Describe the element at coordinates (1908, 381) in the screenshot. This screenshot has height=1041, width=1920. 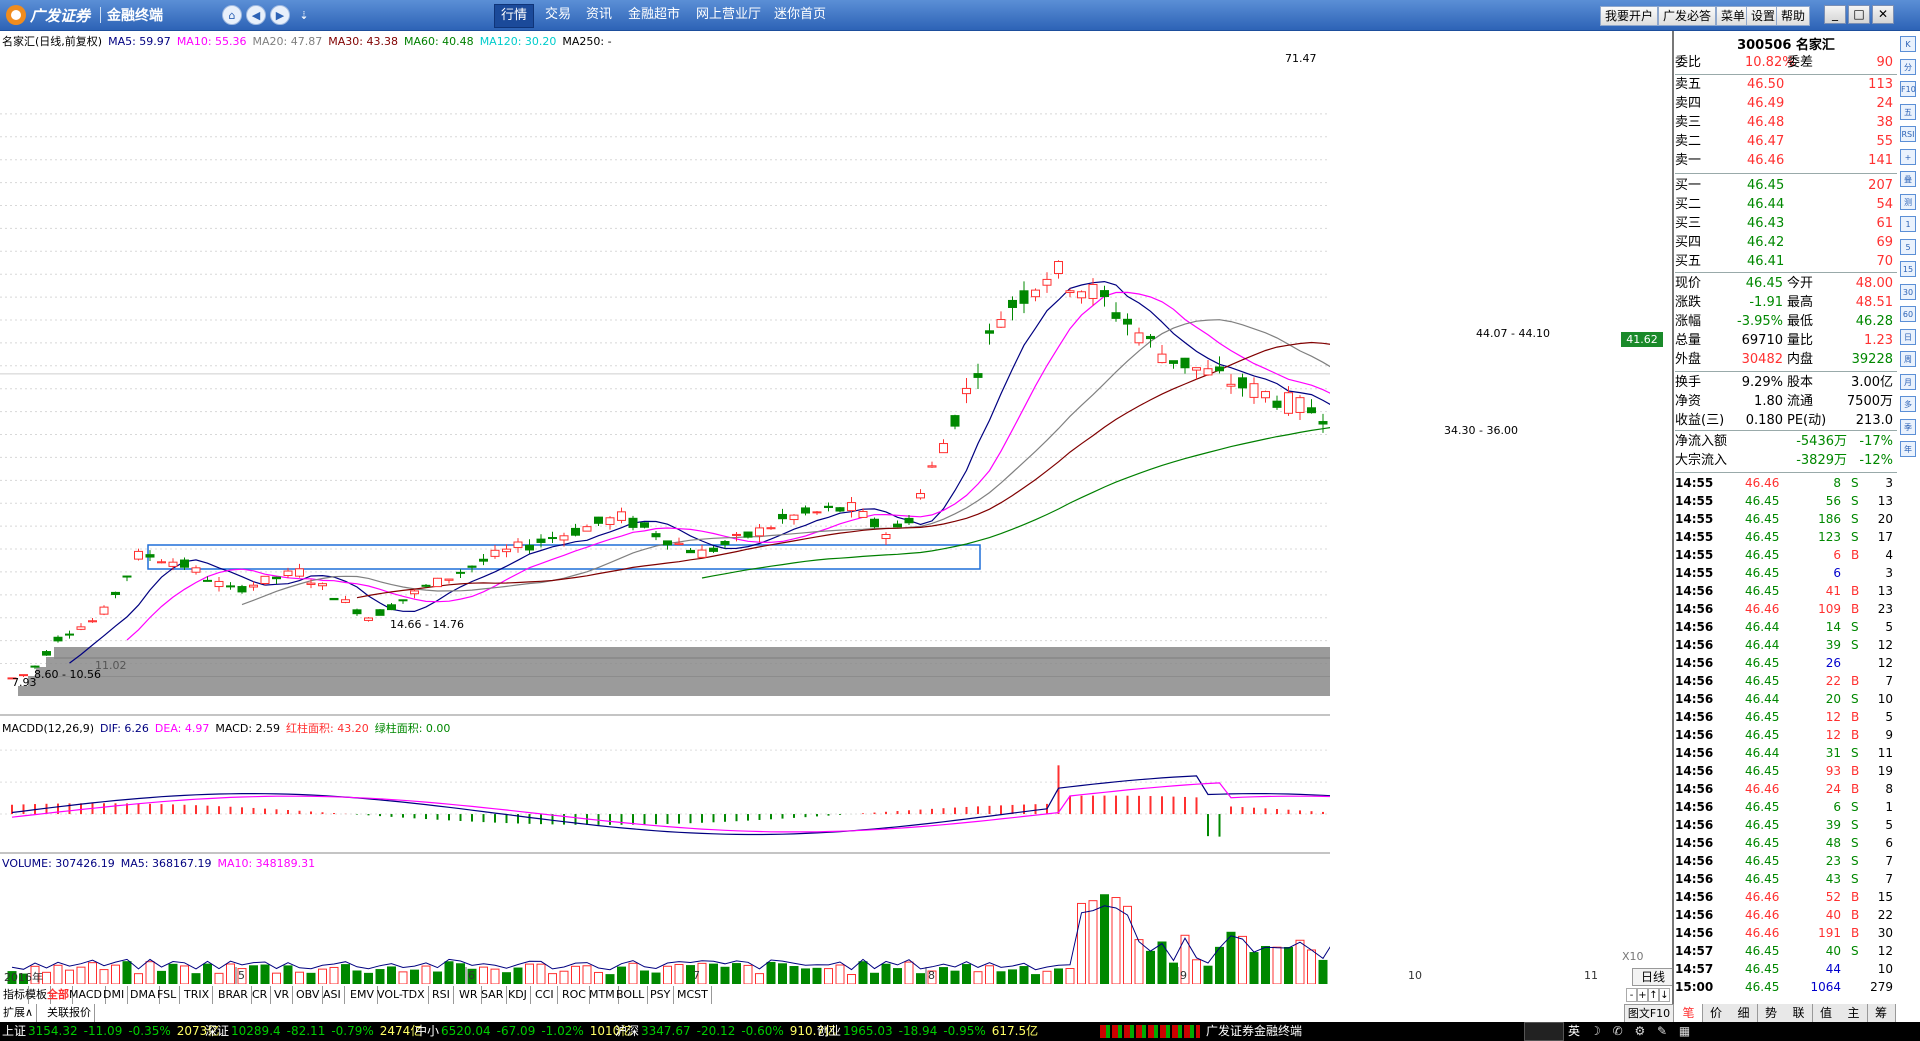
I see `side-tool-15: 月` at that location.